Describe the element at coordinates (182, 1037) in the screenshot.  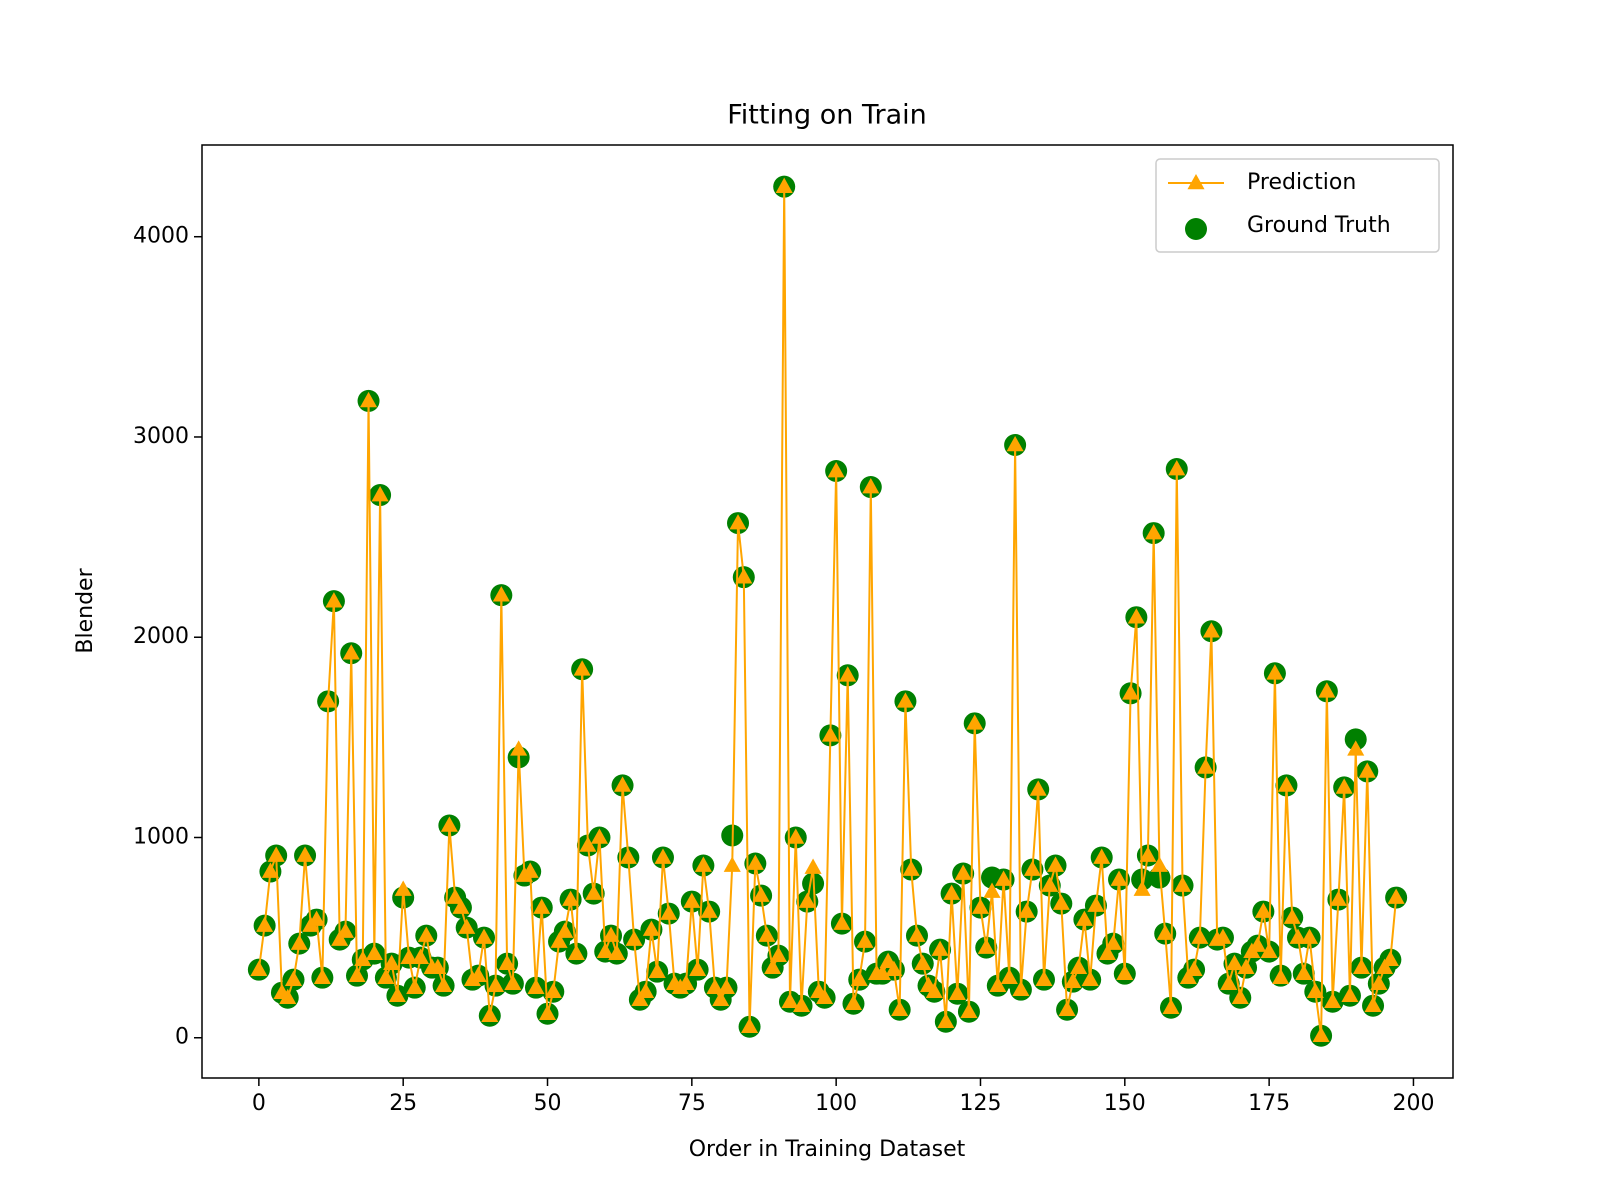
I see `y-tick-label: 0` at that location.